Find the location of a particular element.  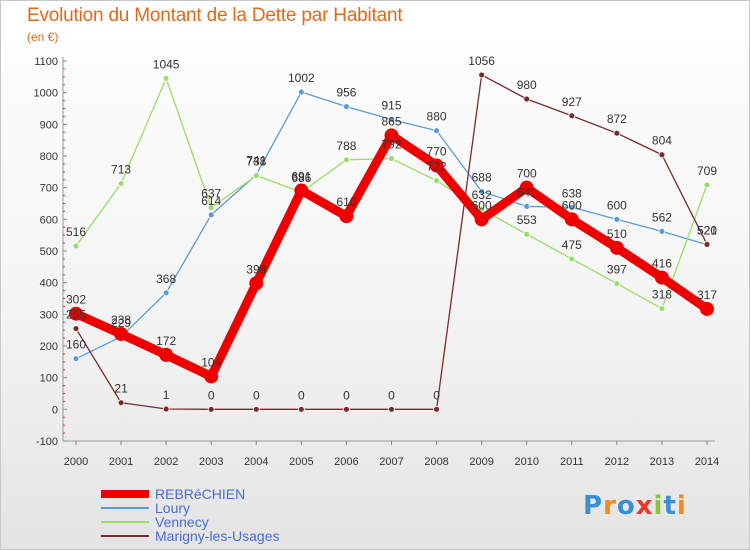

data-label: 804 is located at coordinates (662, 141).